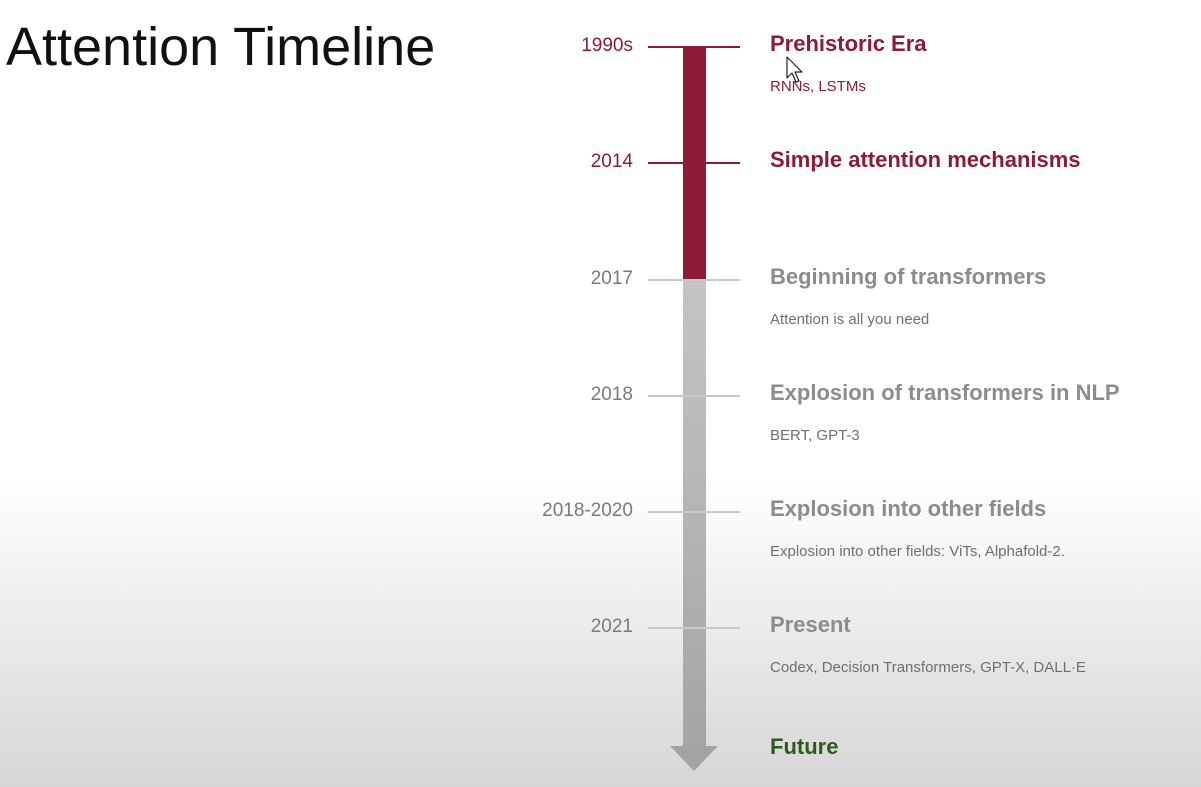 The image size is (1201, 787). I want to click on event-year: 2021, so click(611, 626).